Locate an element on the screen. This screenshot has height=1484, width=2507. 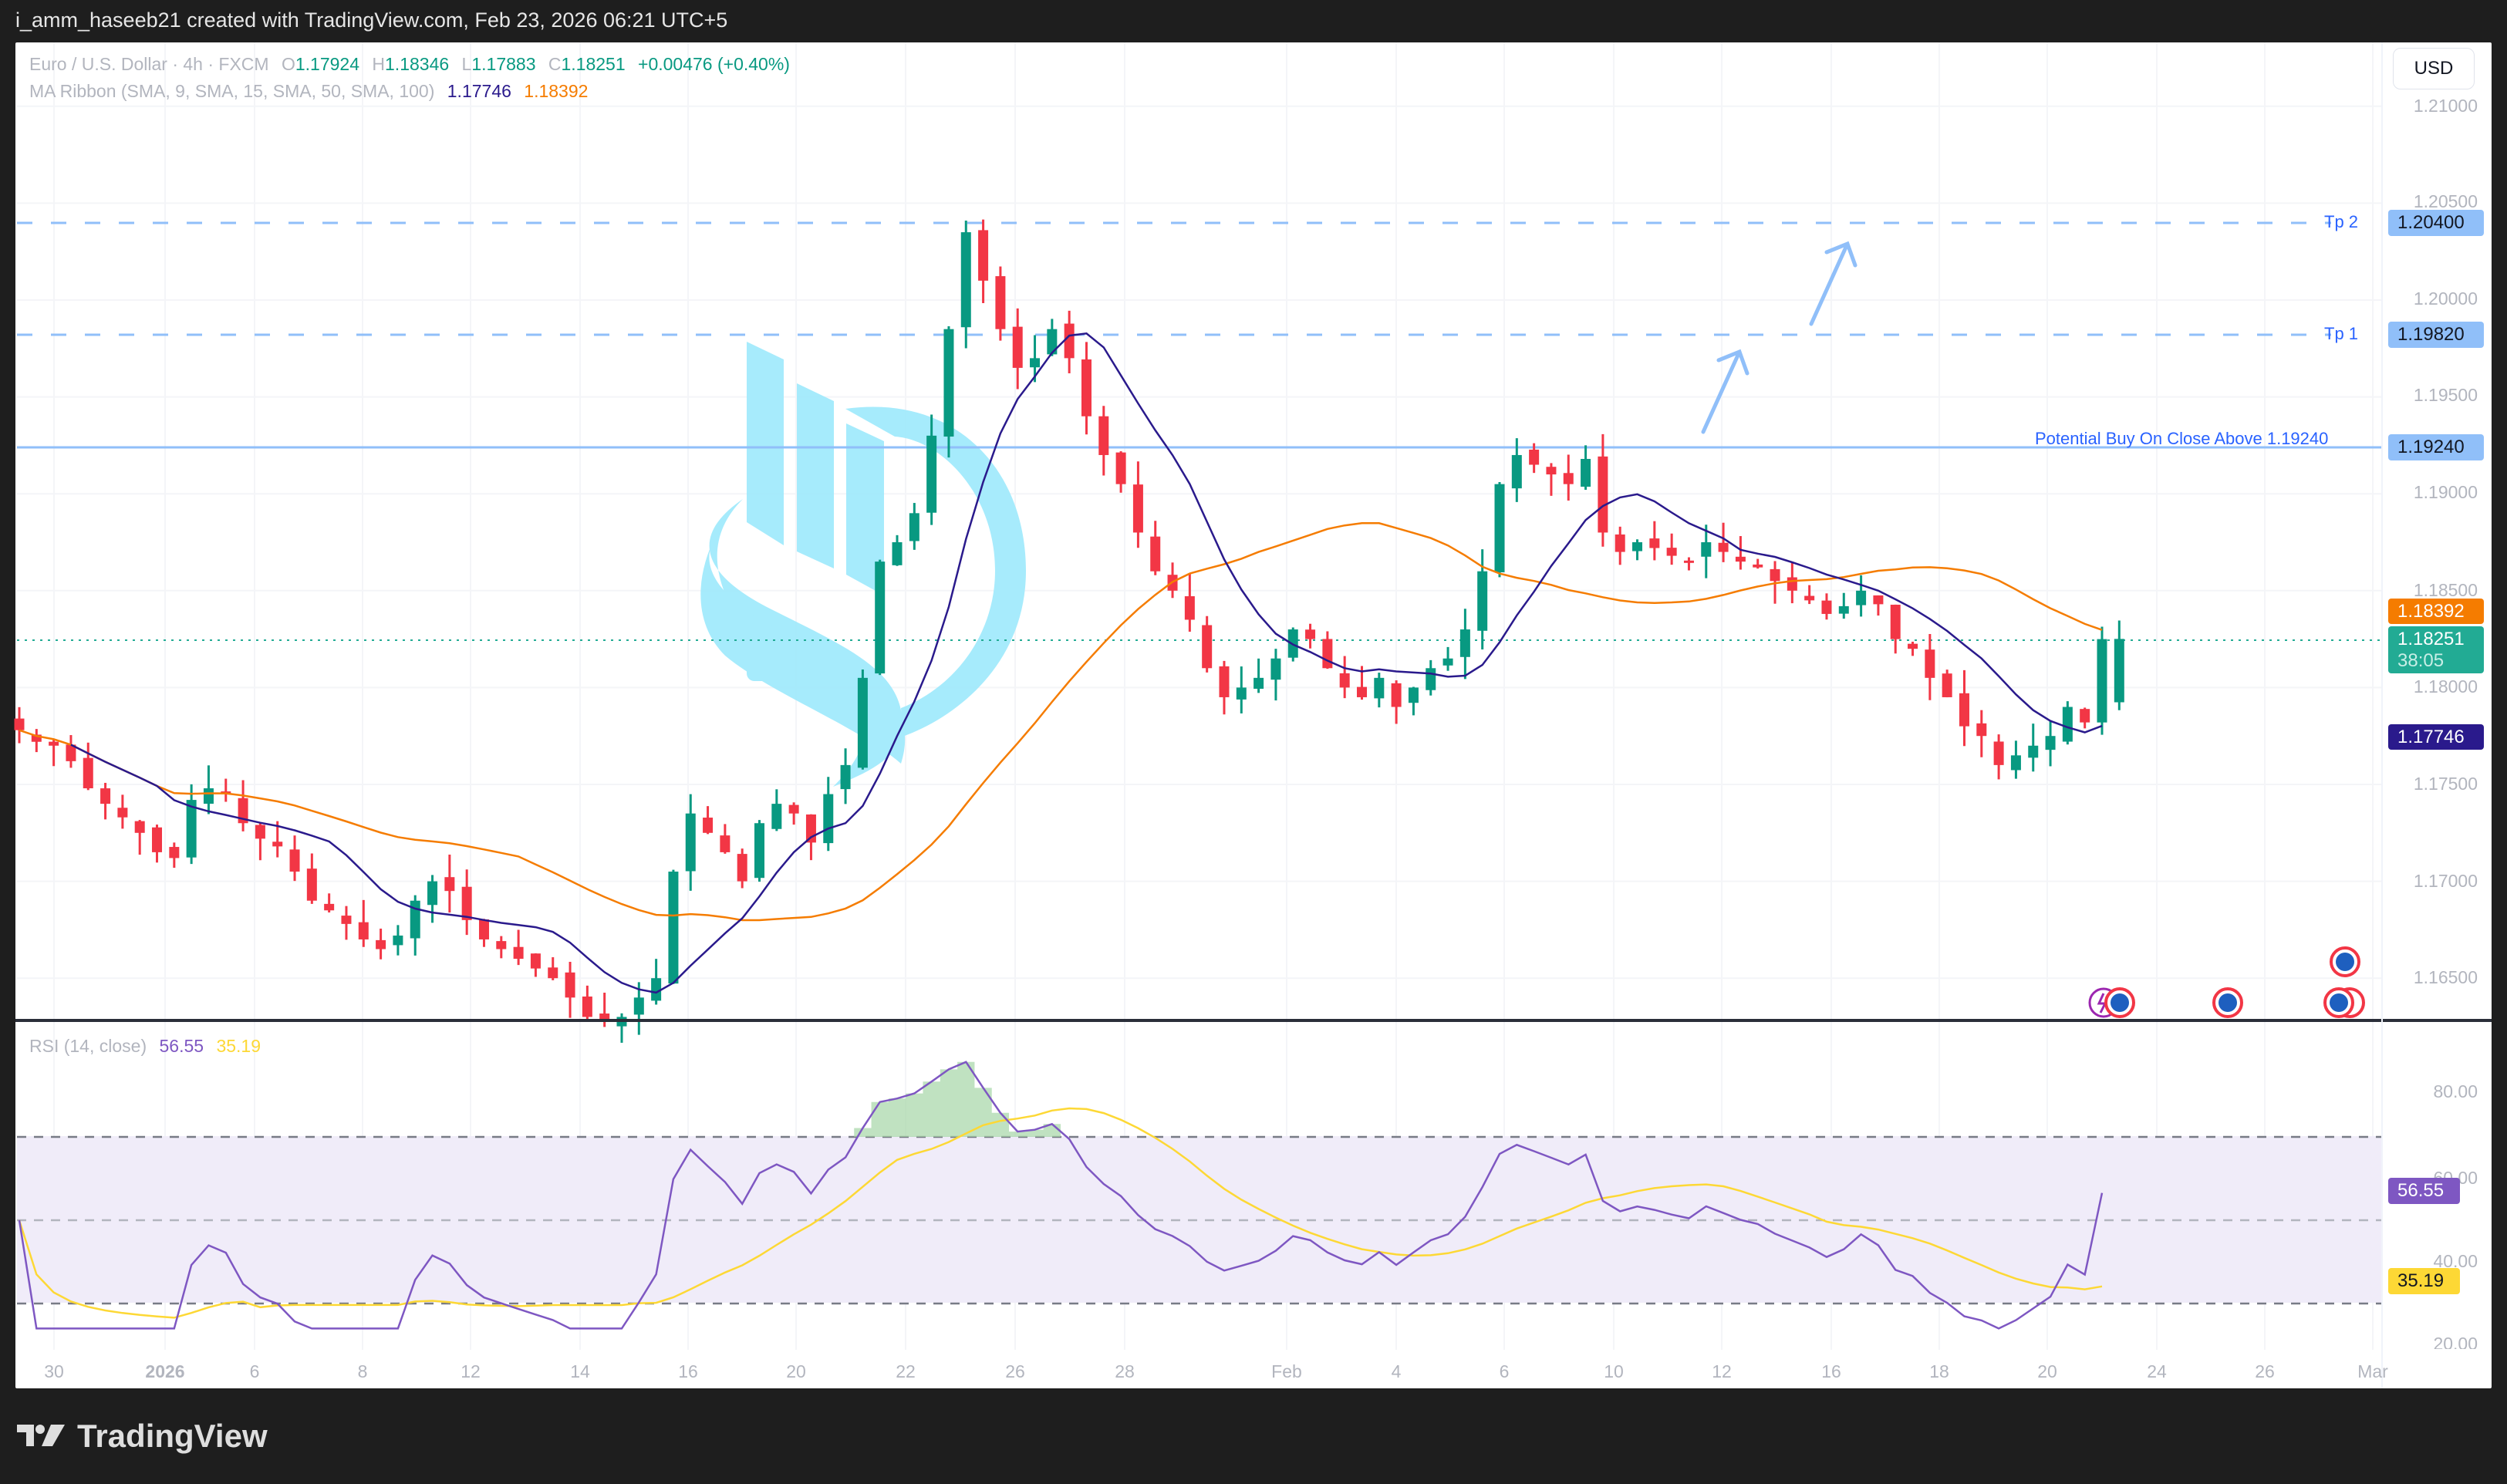
tradingview-logo: TradingView is located at coordinates (142, 1436).